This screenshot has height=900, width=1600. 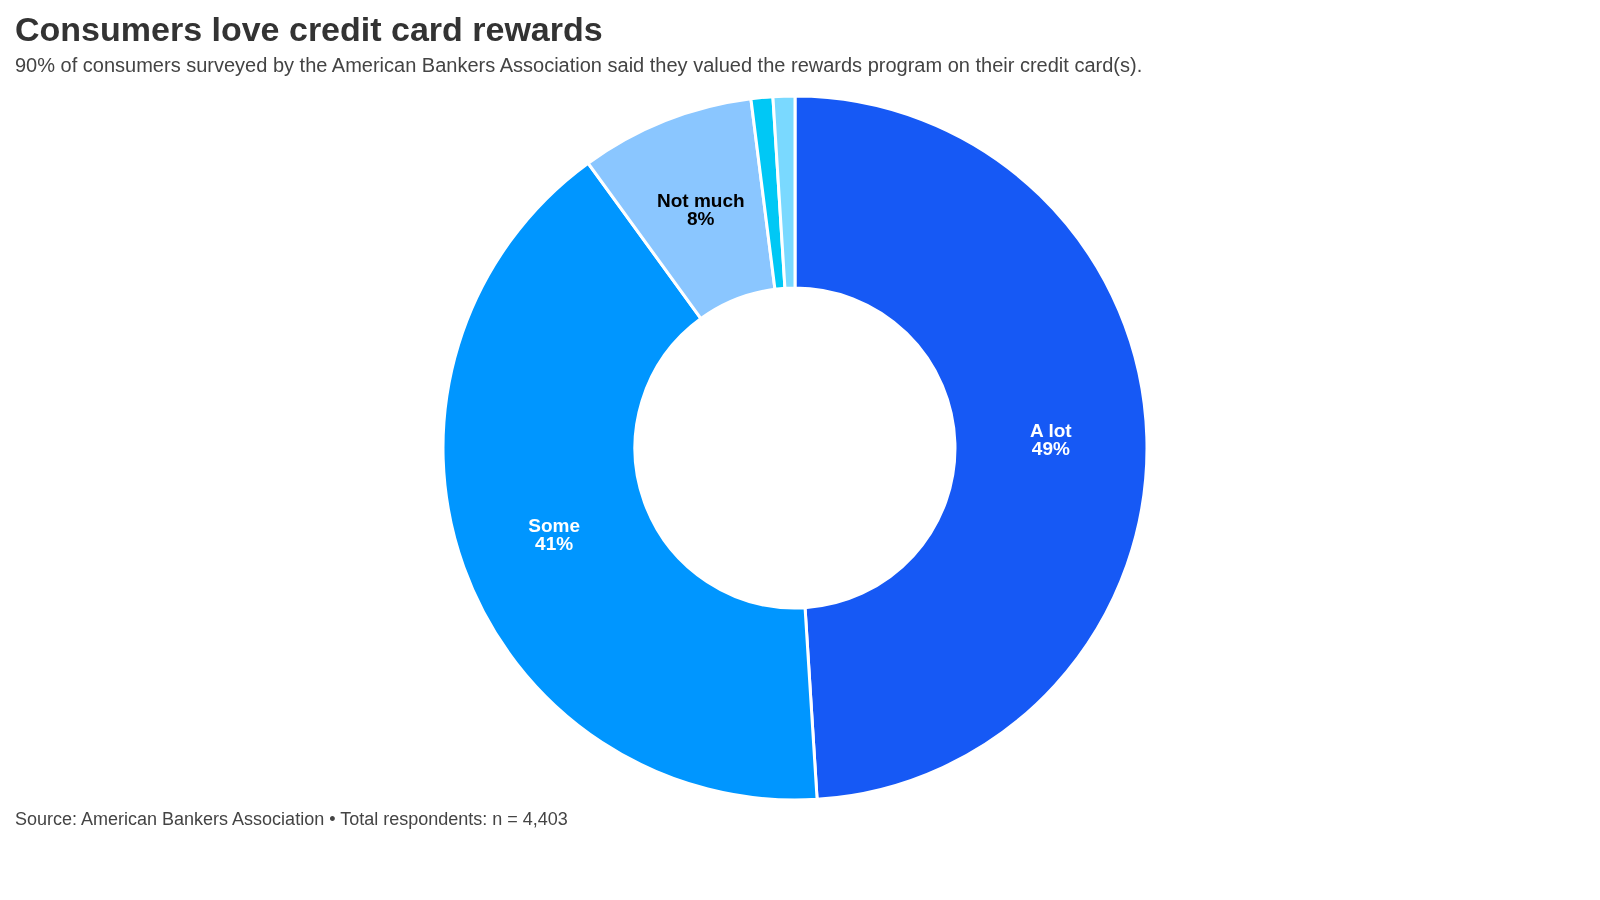 I want to click on chart-subtitle: 90% of consumers surveyed by the American Bankers Association said they valued the rewards program on their credit card(s)., so click(x=579, y=65).